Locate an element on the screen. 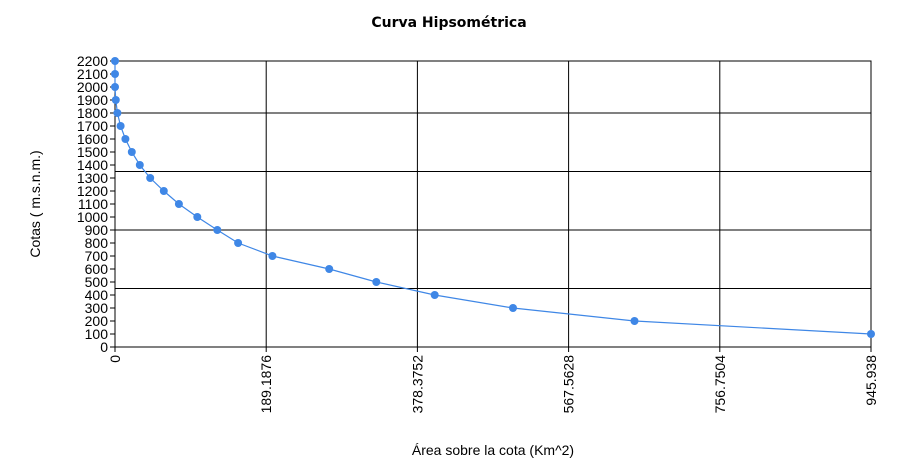 The height and width of the screenshot is (475, 897). y-tick-label-13: 1300 is located at coordinates (92, 178).